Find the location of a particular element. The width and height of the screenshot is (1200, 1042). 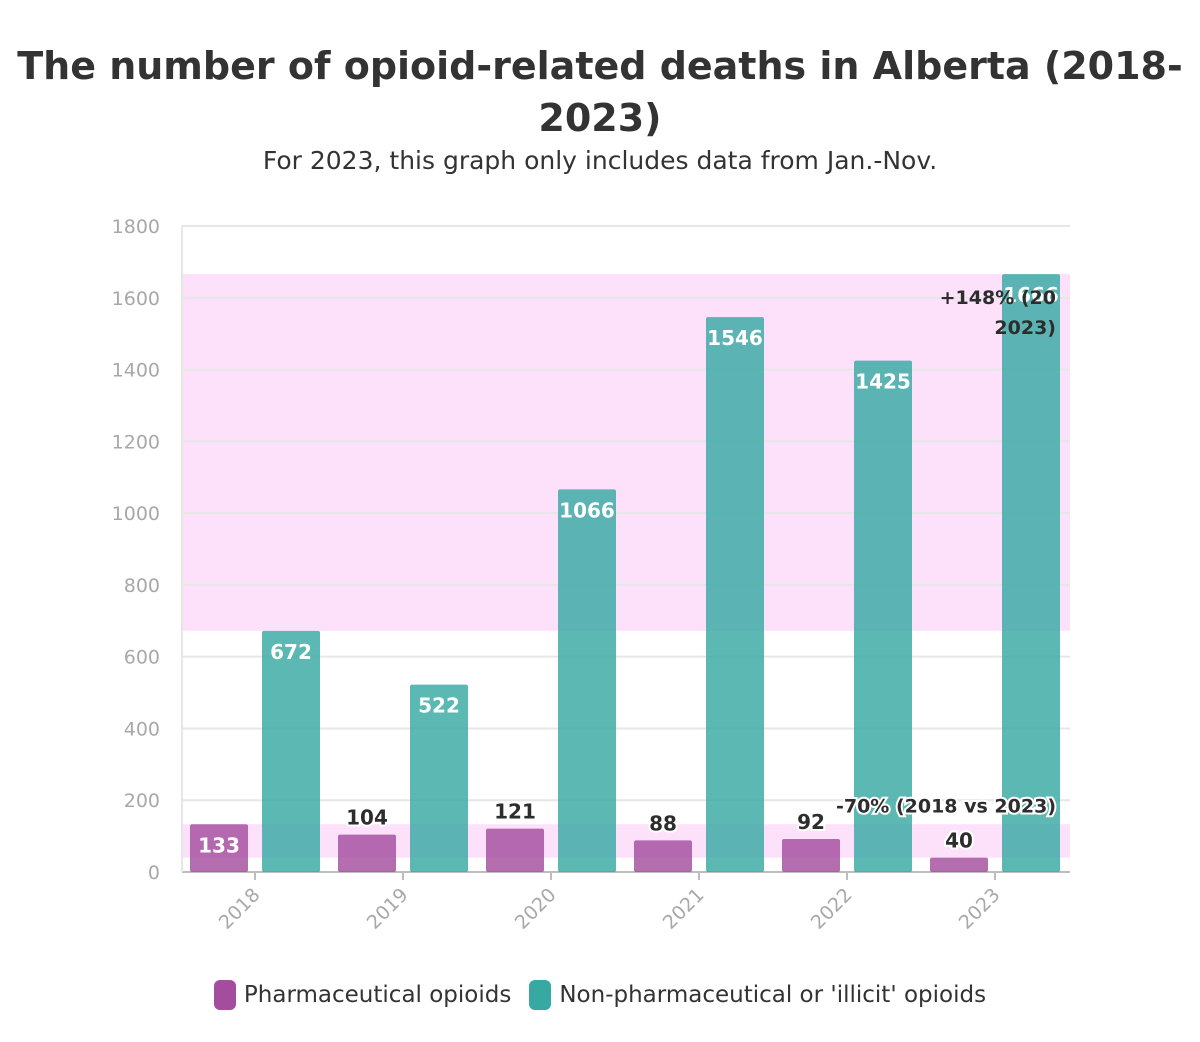

y-tick-label-800: 800 is located at coordinates (142, 586).